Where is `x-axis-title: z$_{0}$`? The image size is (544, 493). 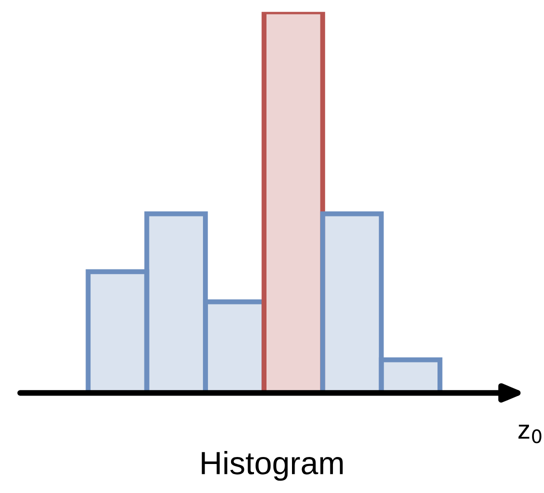
x-axis-title: z$_{0}$ is located at coordinates (530, 434).